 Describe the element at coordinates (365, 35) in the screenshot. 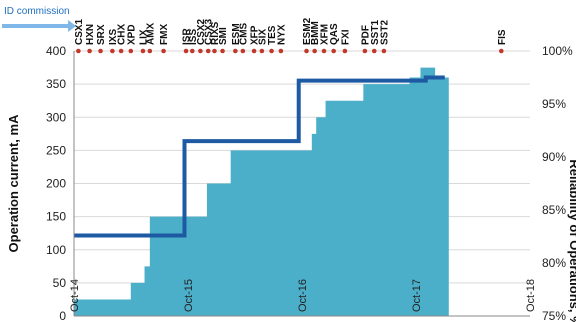

I see `event-label: PDF` at that location.